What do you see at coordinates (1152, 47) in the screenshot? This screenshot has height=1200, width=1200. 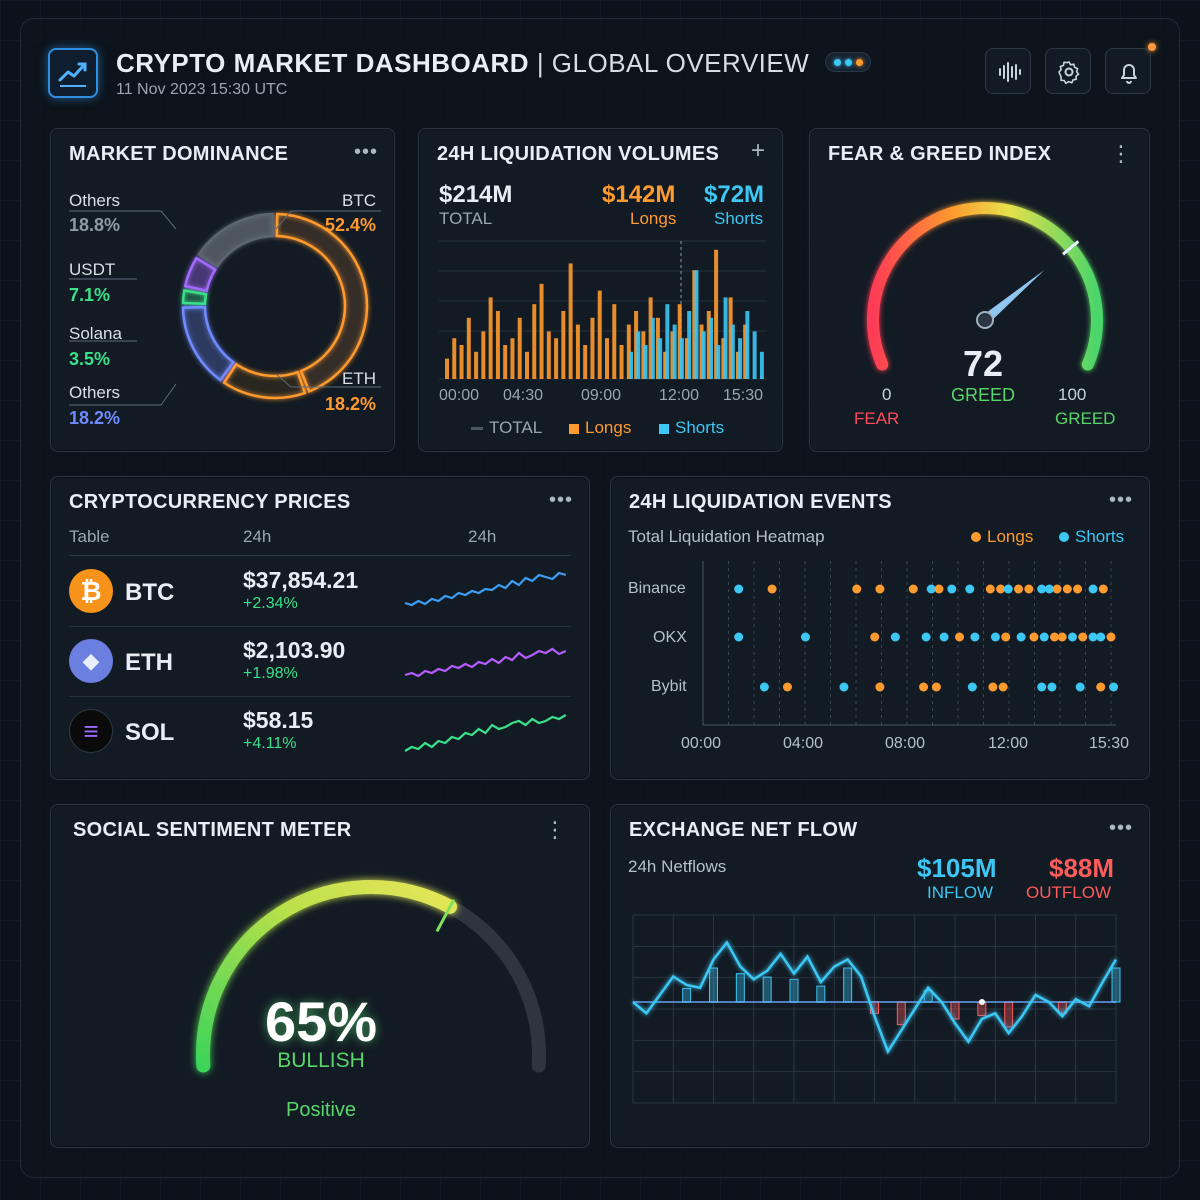 I see `notification-dot` at bounding box center [1152, 47].